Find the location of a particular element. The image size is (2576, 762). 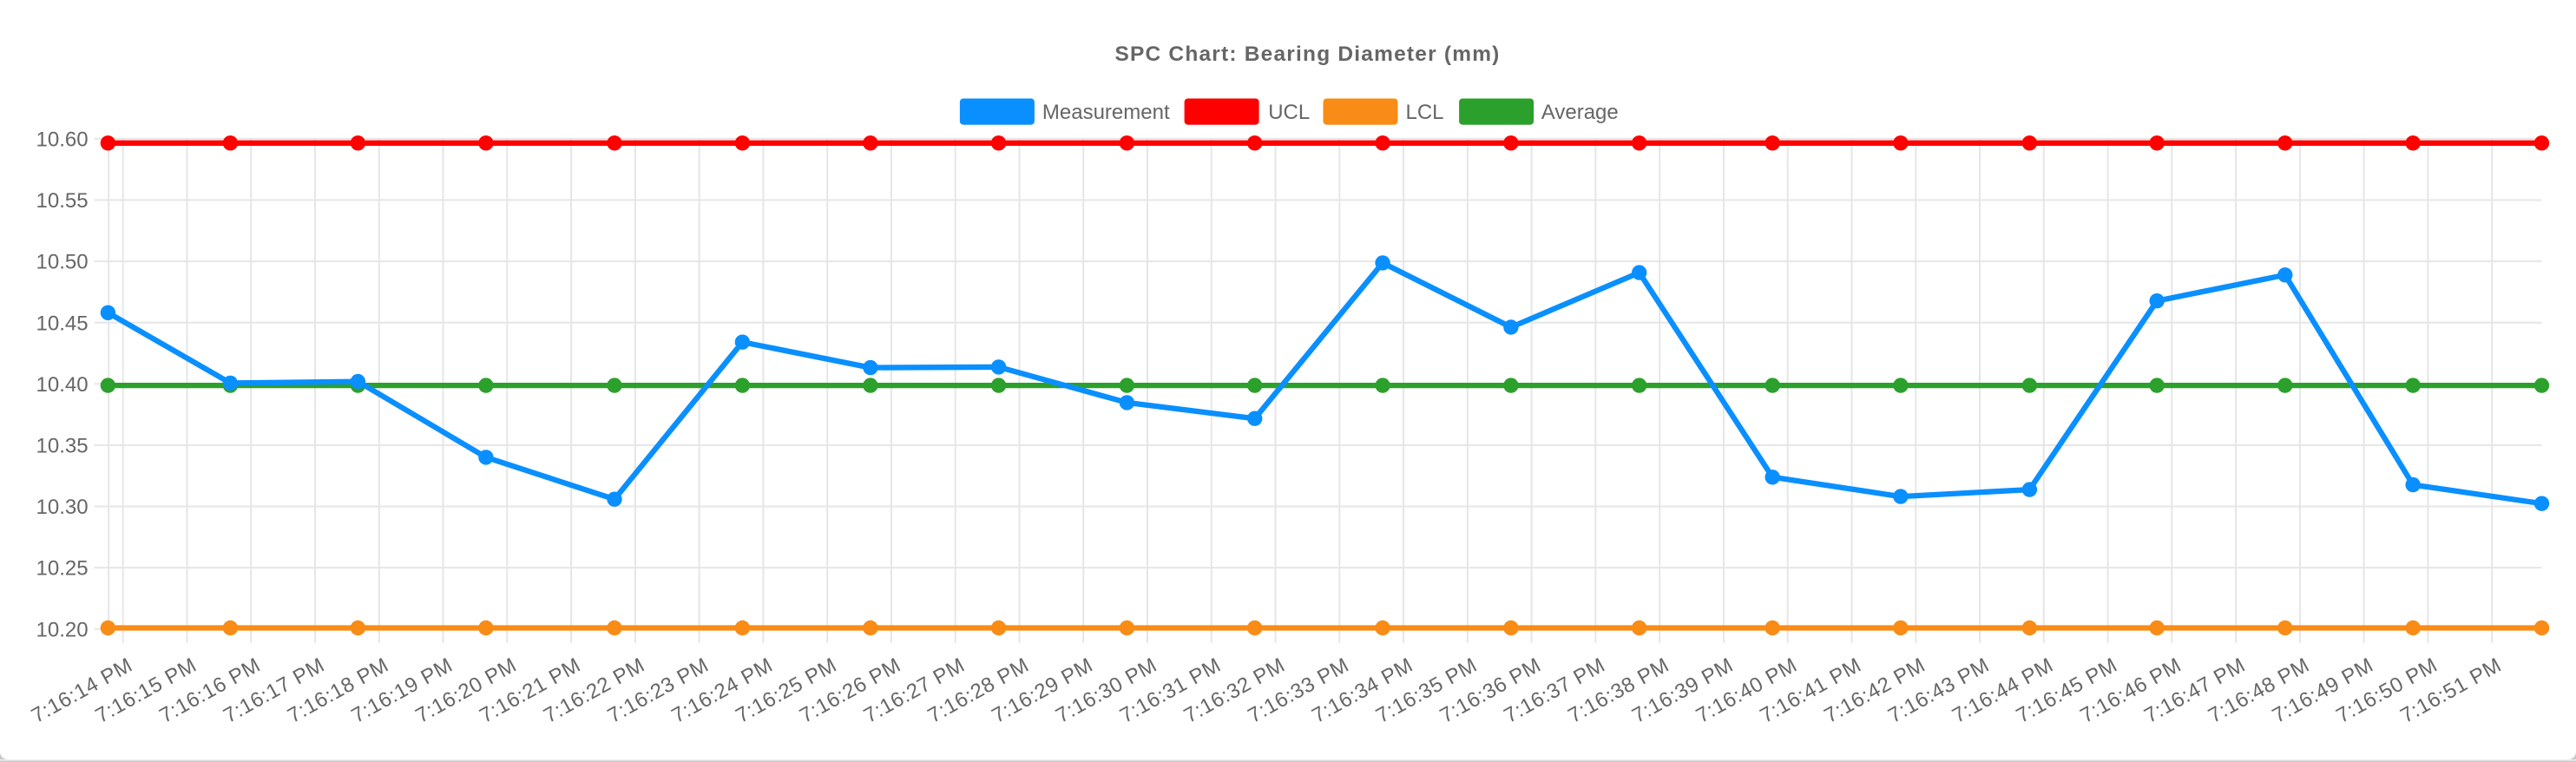

svg-text: Average is located at coordinates (1580, 112).